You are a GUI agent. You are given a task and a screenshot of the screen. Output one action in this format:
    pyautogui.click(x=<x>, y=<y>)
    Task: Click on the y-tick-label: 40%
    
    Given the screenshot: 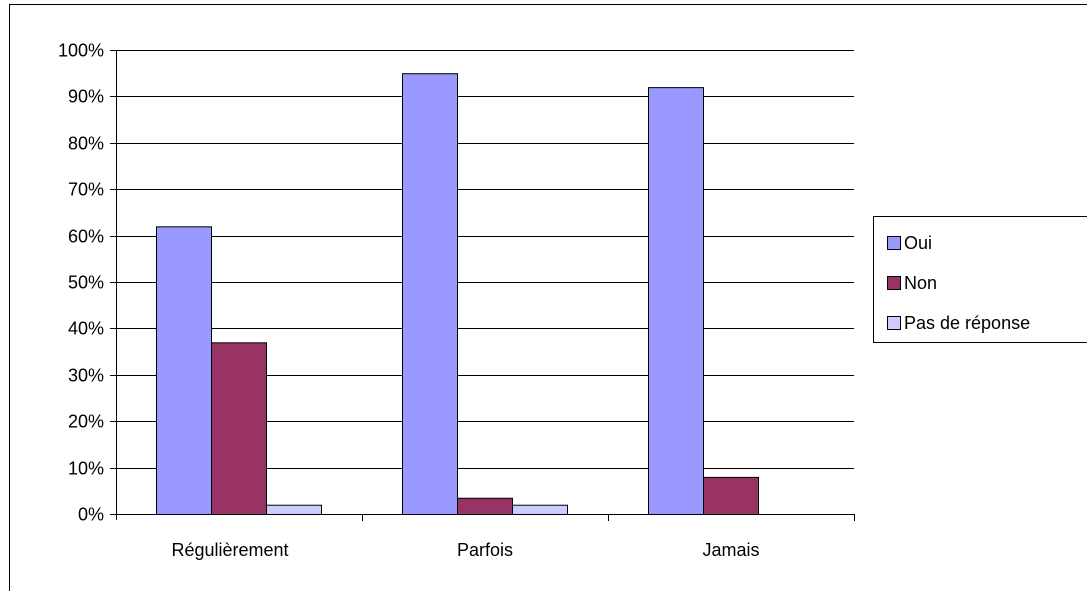 What is the action you would take?
    pyautogui.click(x=86, y=329)
    